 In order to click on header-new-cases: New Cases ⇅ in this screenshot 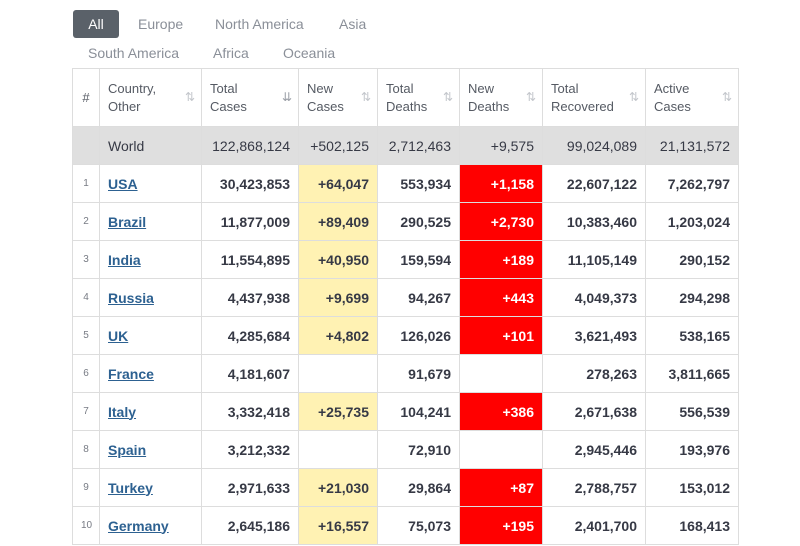, I will do `click(338, 97)`.